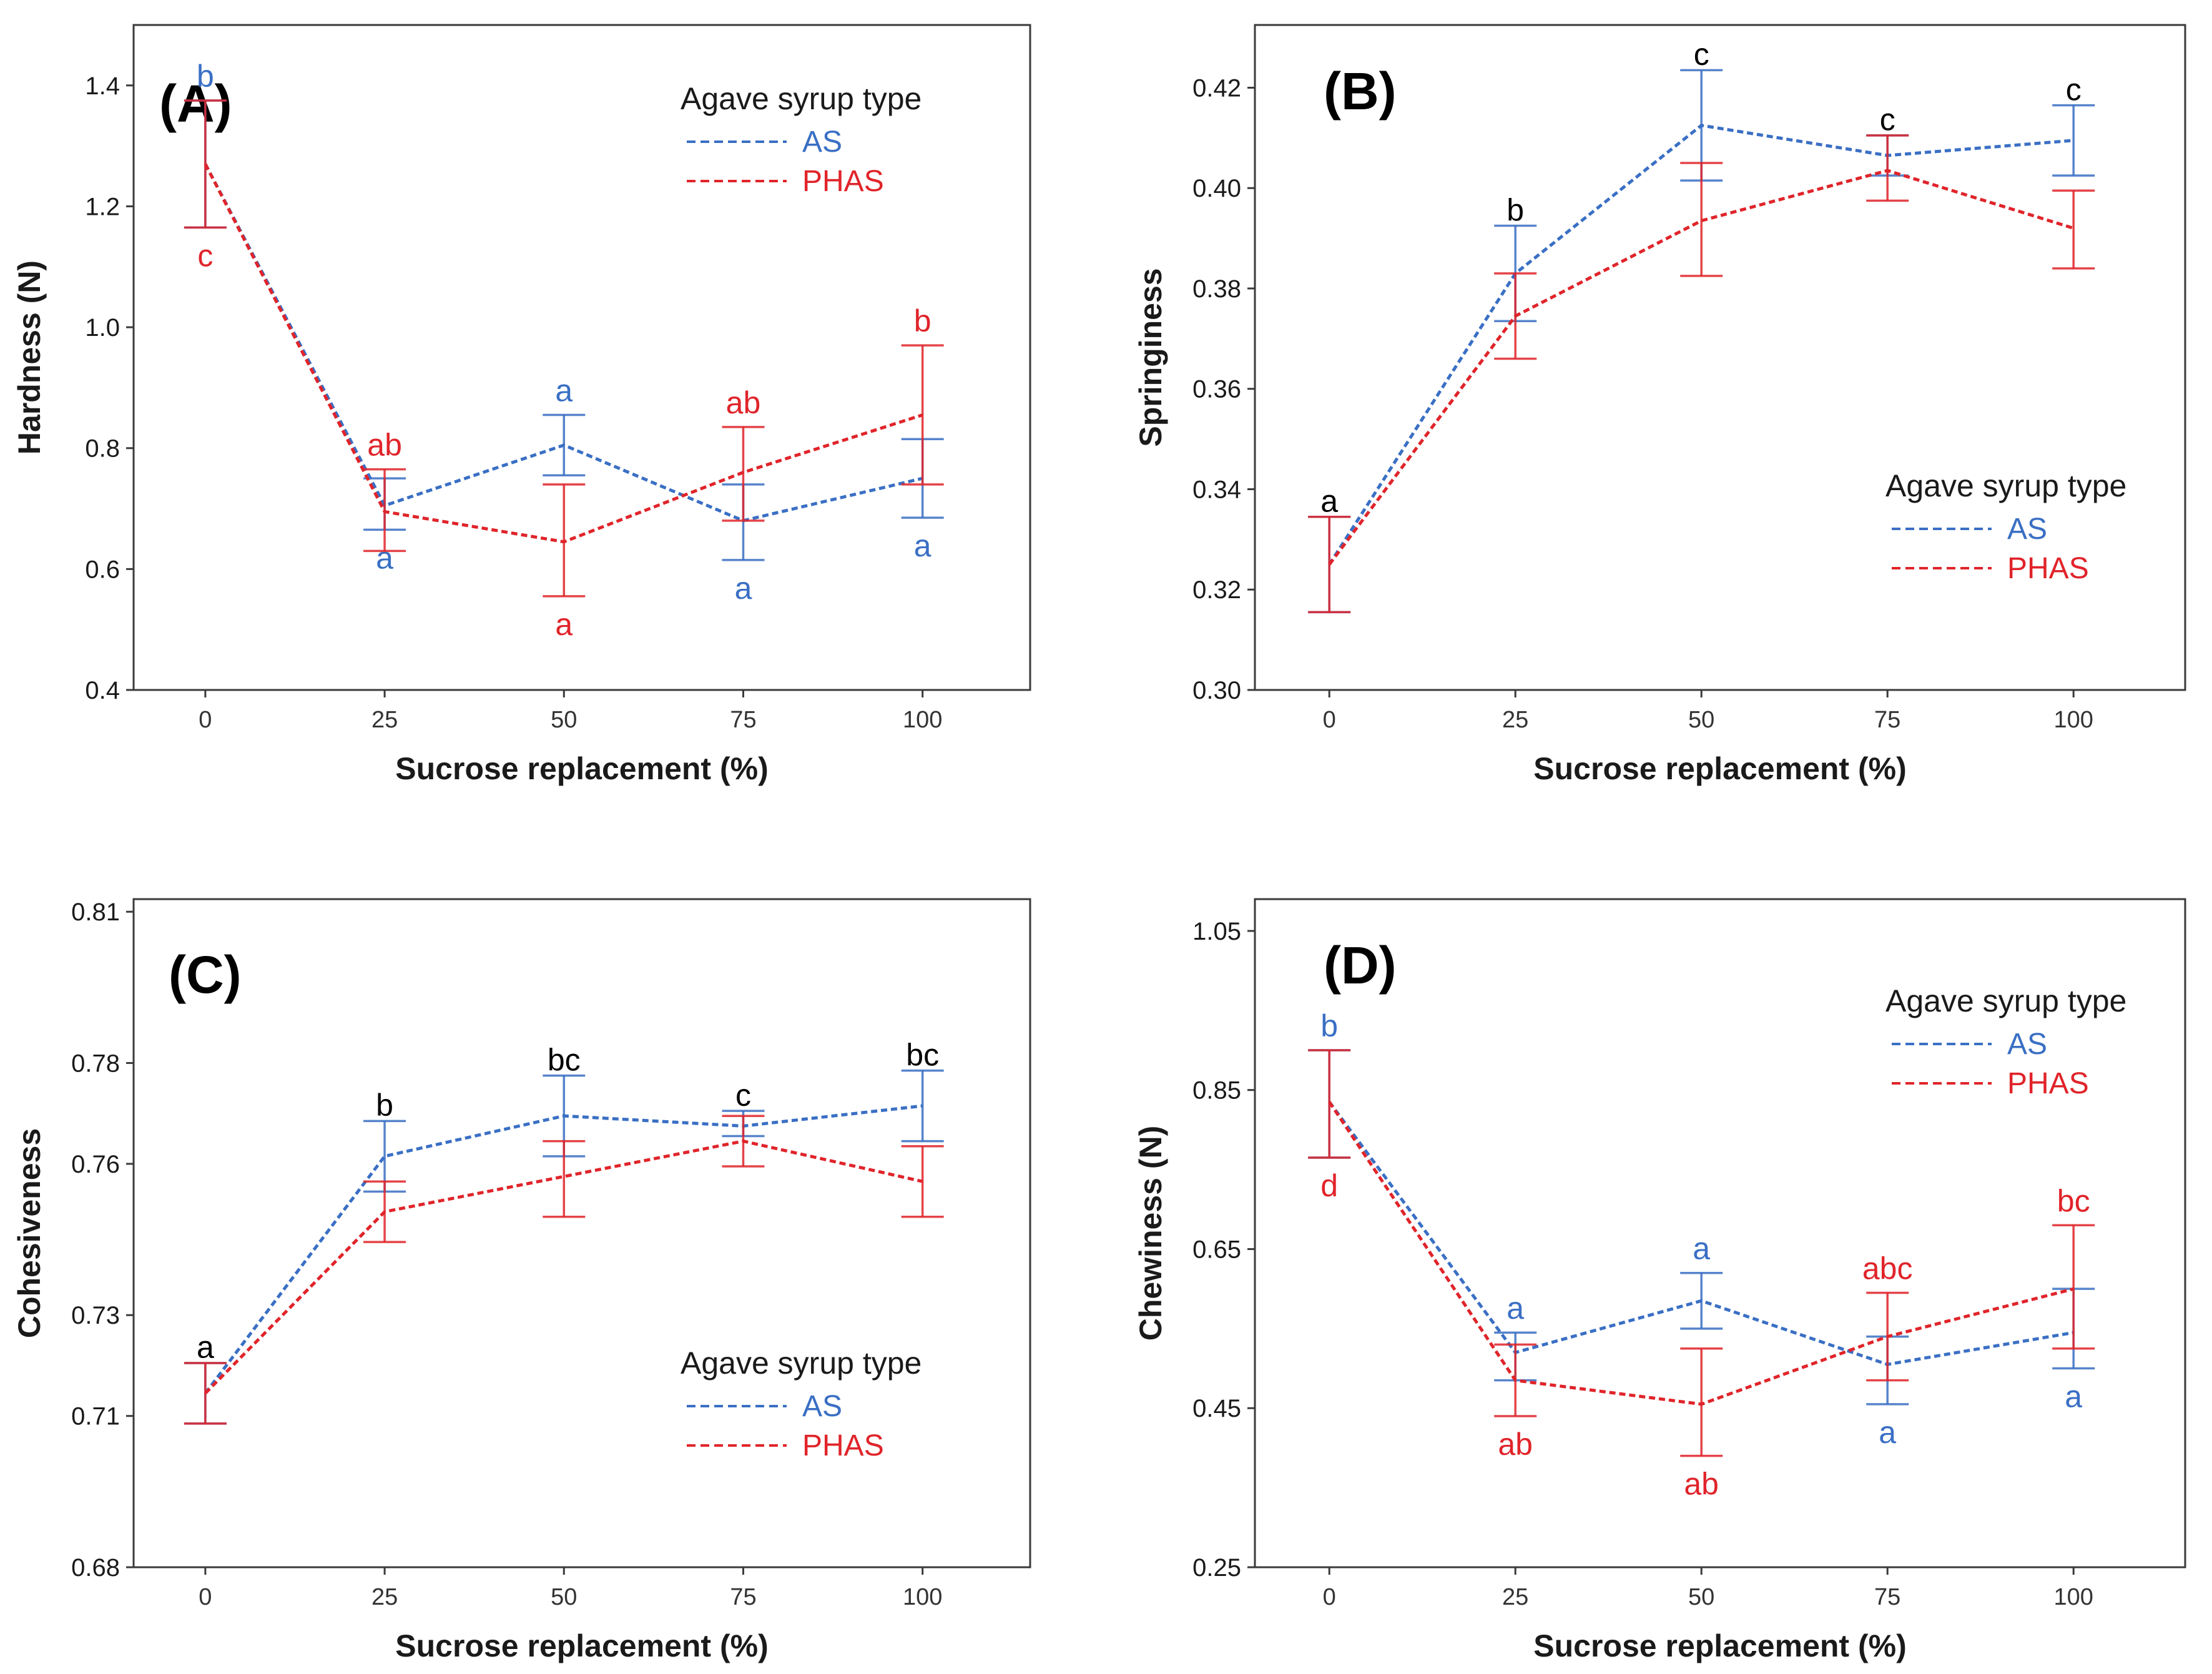 This screenshot has height=1674, width=2212. I want to click on y-tick-label: 1.05, so click(1216, 932).